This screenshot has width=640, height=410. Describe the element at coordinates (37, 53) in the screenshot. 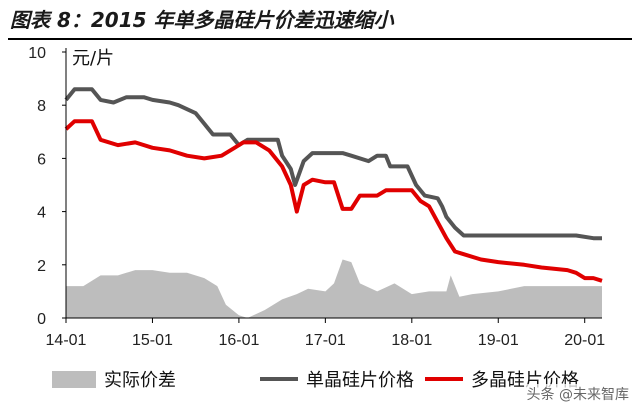

I see `y-tick-label: 10` at that location.